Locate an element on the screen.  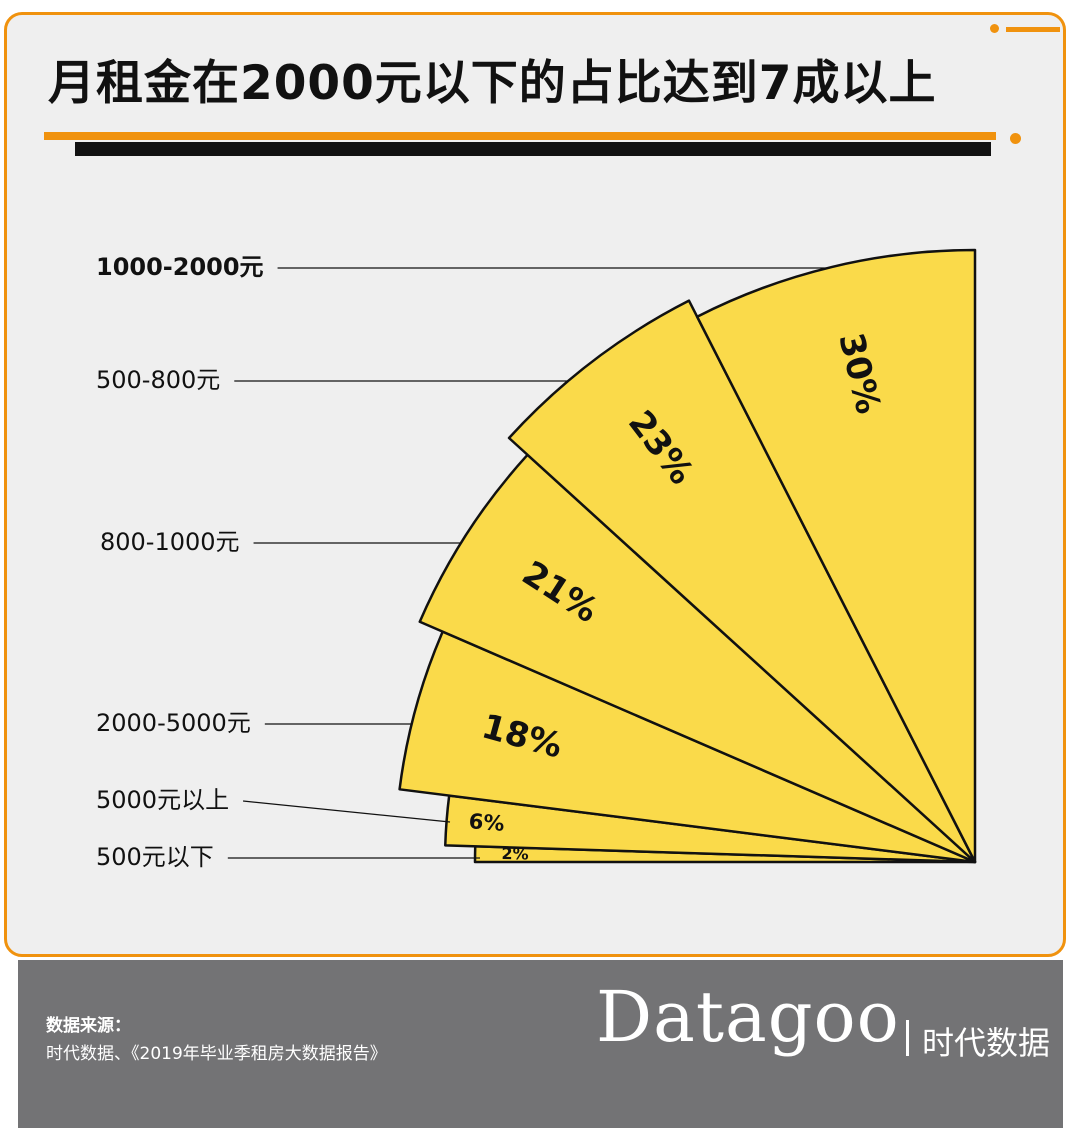
brand-logo-text: Datagoo is located at coordinates (748, 1017).